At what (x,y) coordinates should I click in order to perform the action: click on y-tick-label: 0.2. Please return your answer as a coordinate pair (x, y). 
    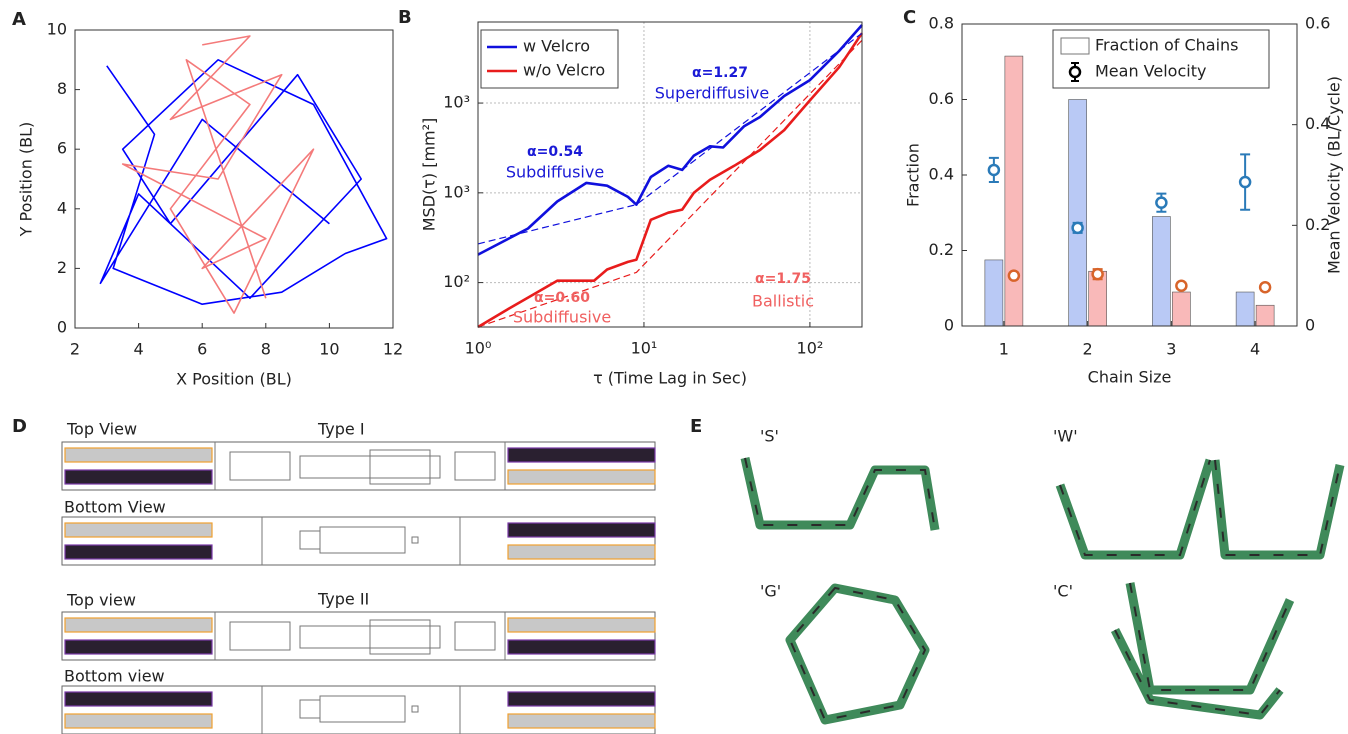
    Looking at the image, I should click on (941, 249).